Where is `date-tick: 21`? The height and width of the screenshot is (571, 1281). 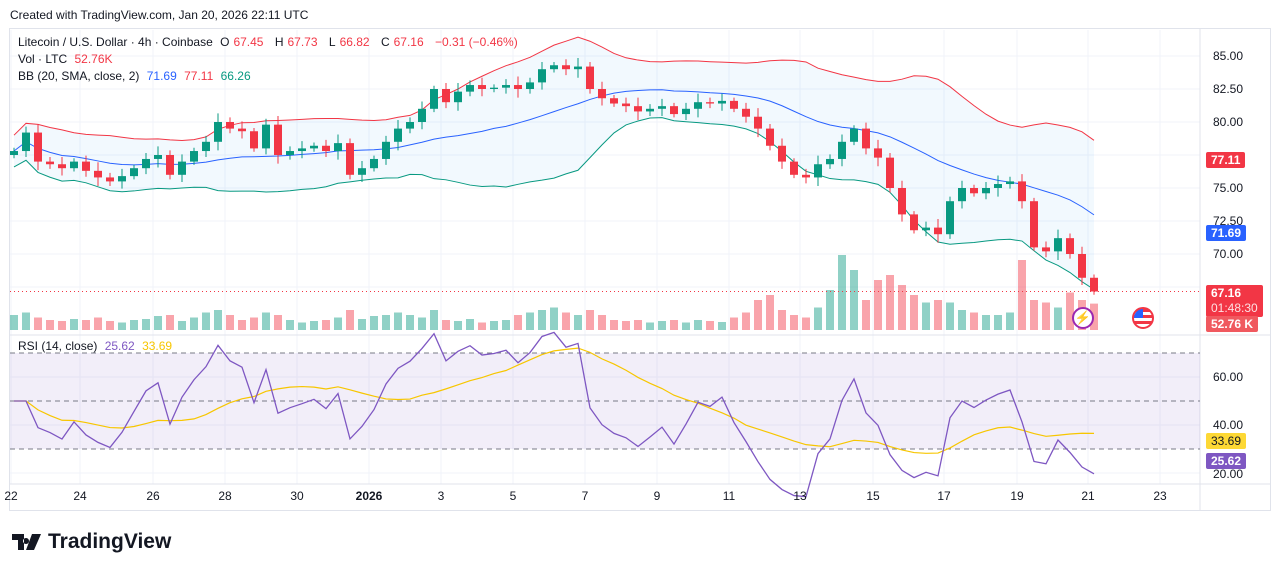
date-tick: 21 is located at coordinates (1088, 496).